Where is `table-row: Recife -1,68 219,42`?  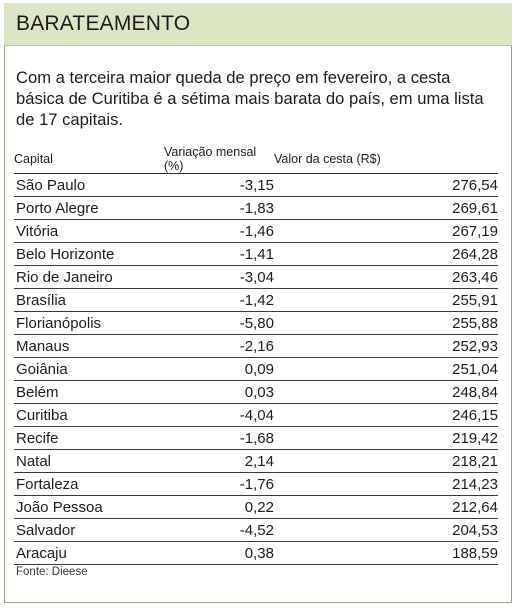
table-row: Recife -1,68 219,42 is located at coordinates (256, 438).